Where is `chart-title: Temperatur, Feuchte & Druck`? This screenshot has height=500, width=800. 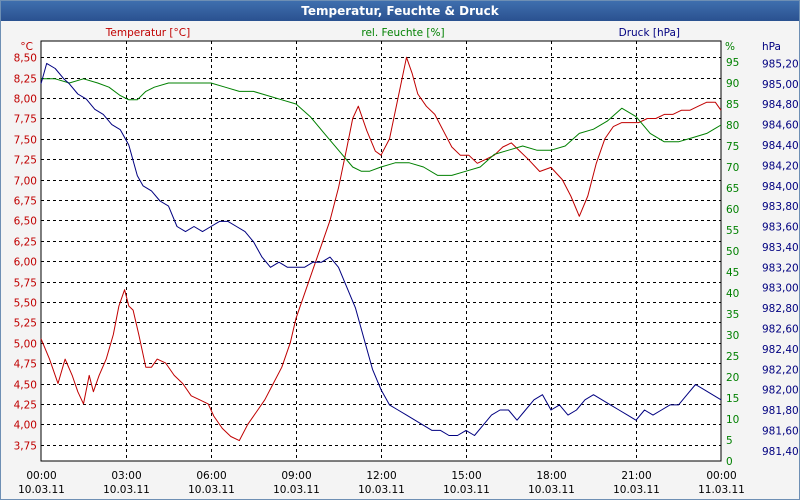 chart-title: Temperatur, Feuchte & Druck is located at coordinates (400, 11).